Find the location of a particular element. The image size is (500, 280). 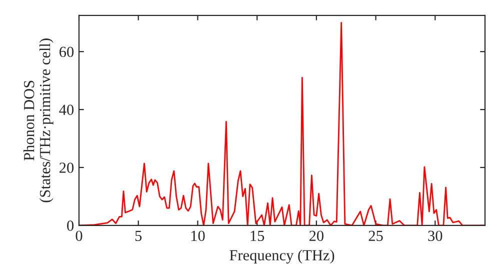

x-tick-label: 15 is located at coordinates (257, 236).